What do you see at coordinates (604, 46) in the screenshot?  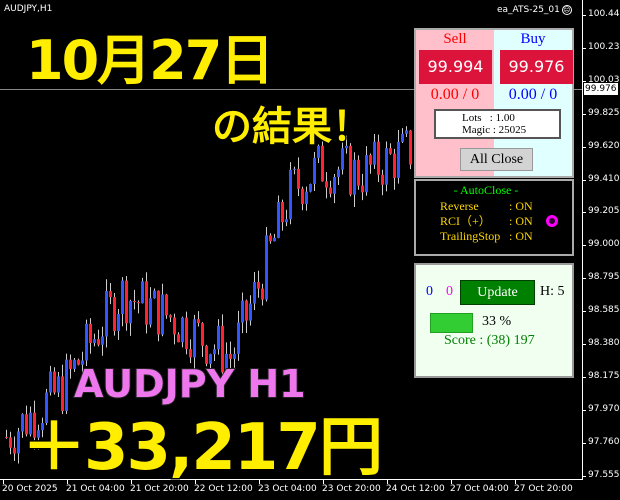 I see `price-tick-label: 100.235` at bounding box center [604, 46].